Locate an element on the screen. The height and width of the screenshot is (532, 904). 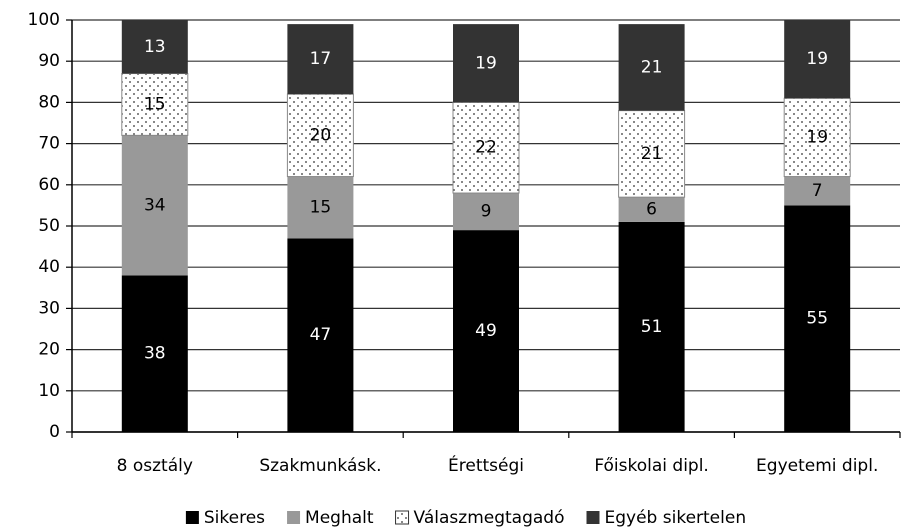
data-label: 51 is located at coordinates (652, 327).